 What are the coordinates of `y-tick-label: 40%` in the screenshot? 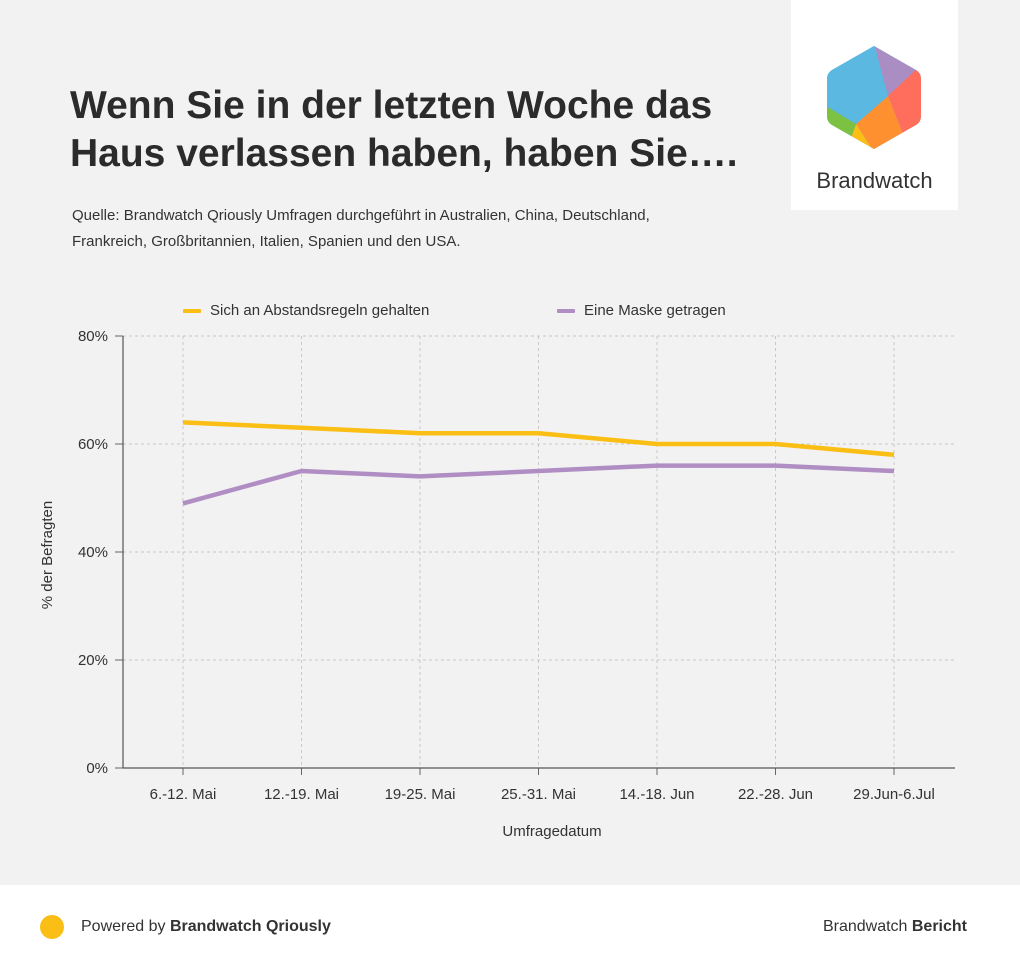 It's located at (93, 552).